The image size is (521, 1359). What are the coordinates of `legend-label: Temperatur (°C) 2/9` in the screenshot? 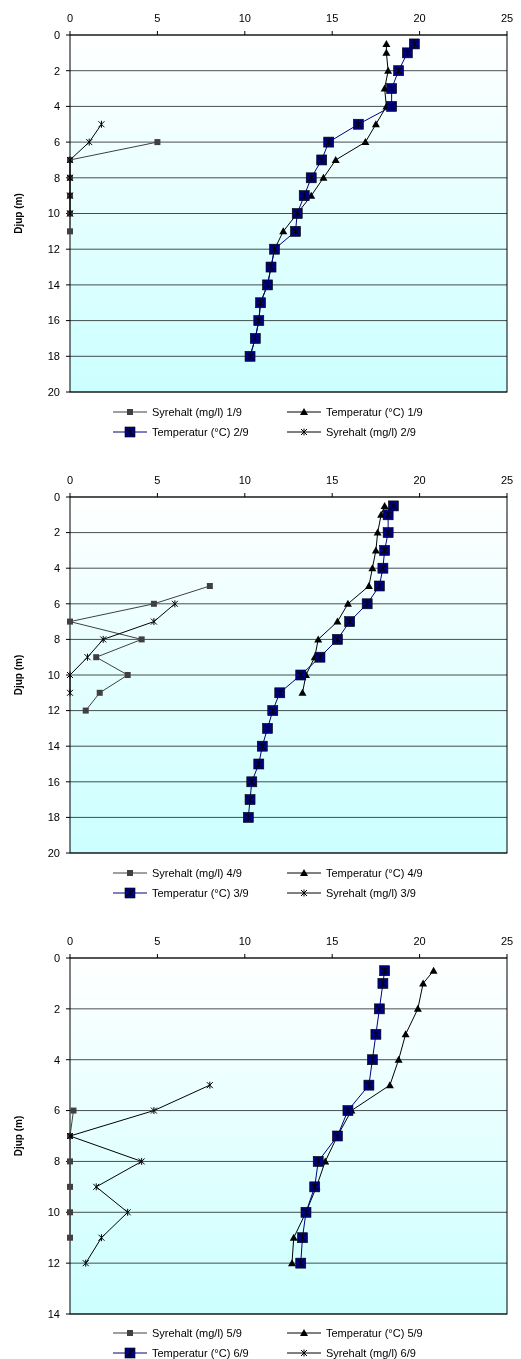 It's located at (200, 431).